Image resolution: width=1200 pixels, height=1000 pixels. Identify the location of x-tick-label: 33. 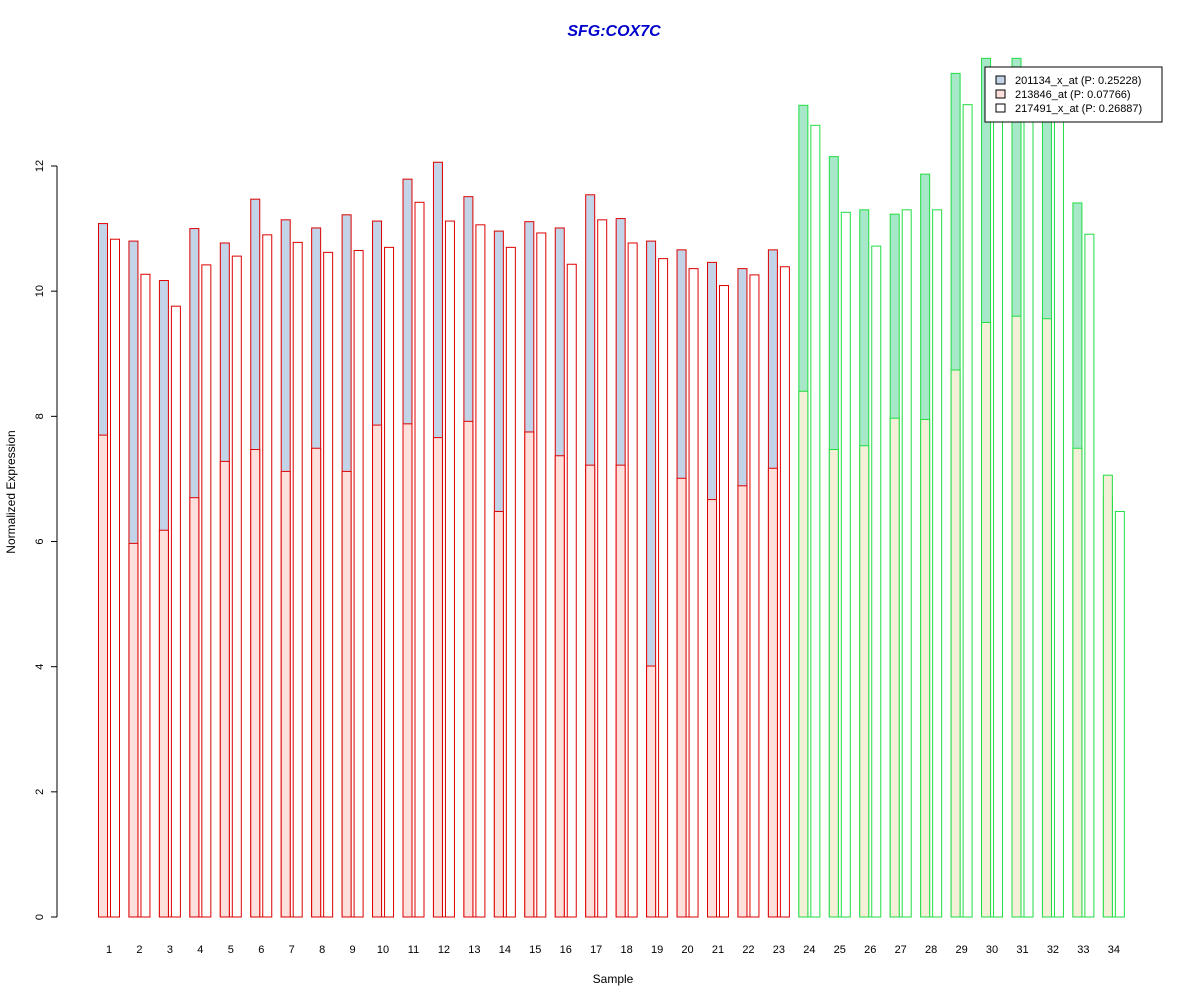
(1083, 950).